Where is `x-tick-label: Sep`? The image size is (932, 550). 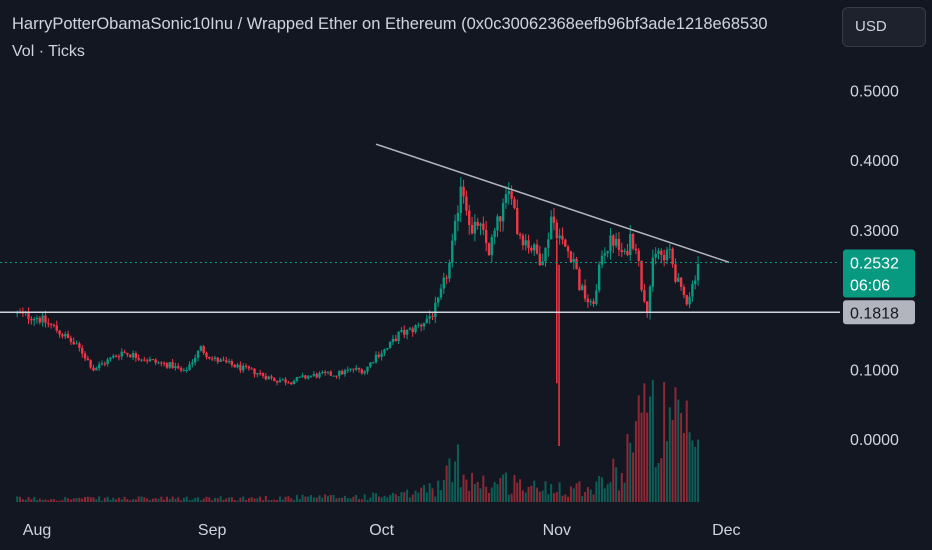 x-tick-label: Sep is located at coordinates (212, 530).